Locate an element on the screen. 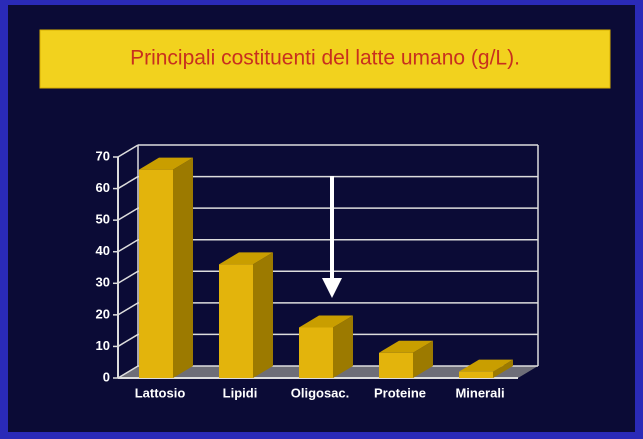  x-tick-label: Proteine is located at coordinates (400, 392).